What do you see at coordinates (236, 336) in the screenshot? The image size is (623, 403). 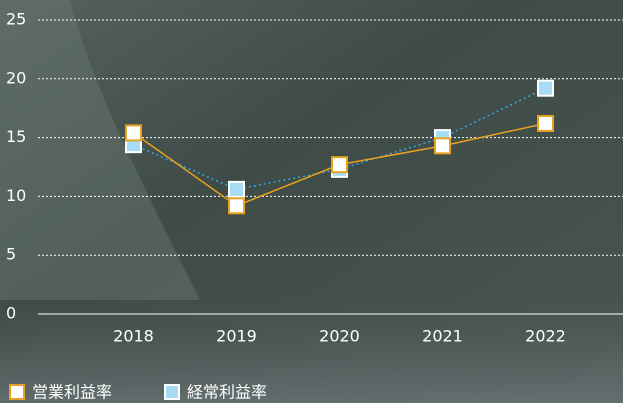 I see `x-tick-label: 2019` at bounding box center [236, 336].